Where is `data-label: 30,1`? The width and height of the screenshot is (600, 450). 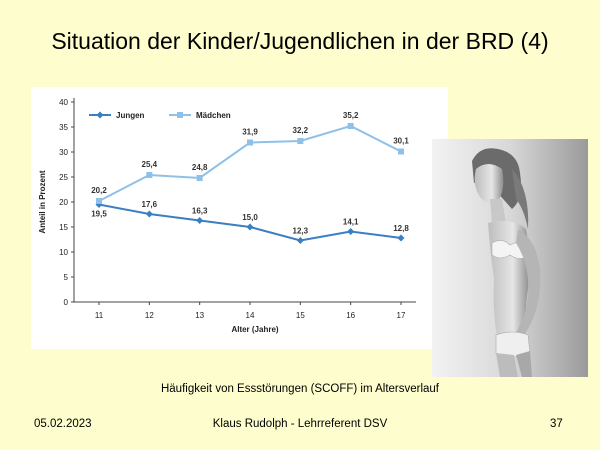 data-label: 30,1 is located at coordinates (401, 141).